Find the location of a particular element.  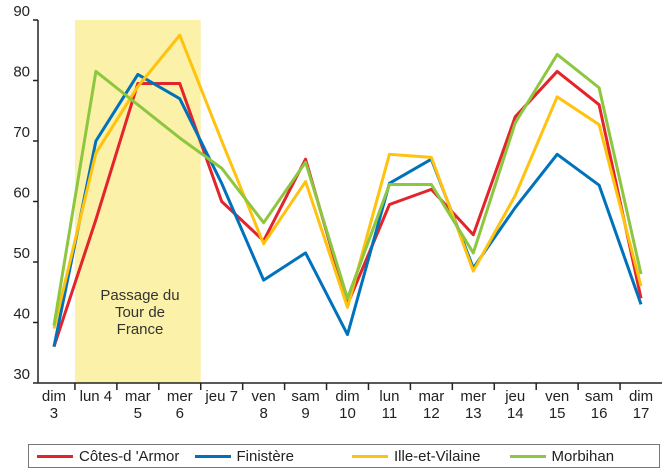

x-tick-label: lun 4 is located at coordinates (96, 396).